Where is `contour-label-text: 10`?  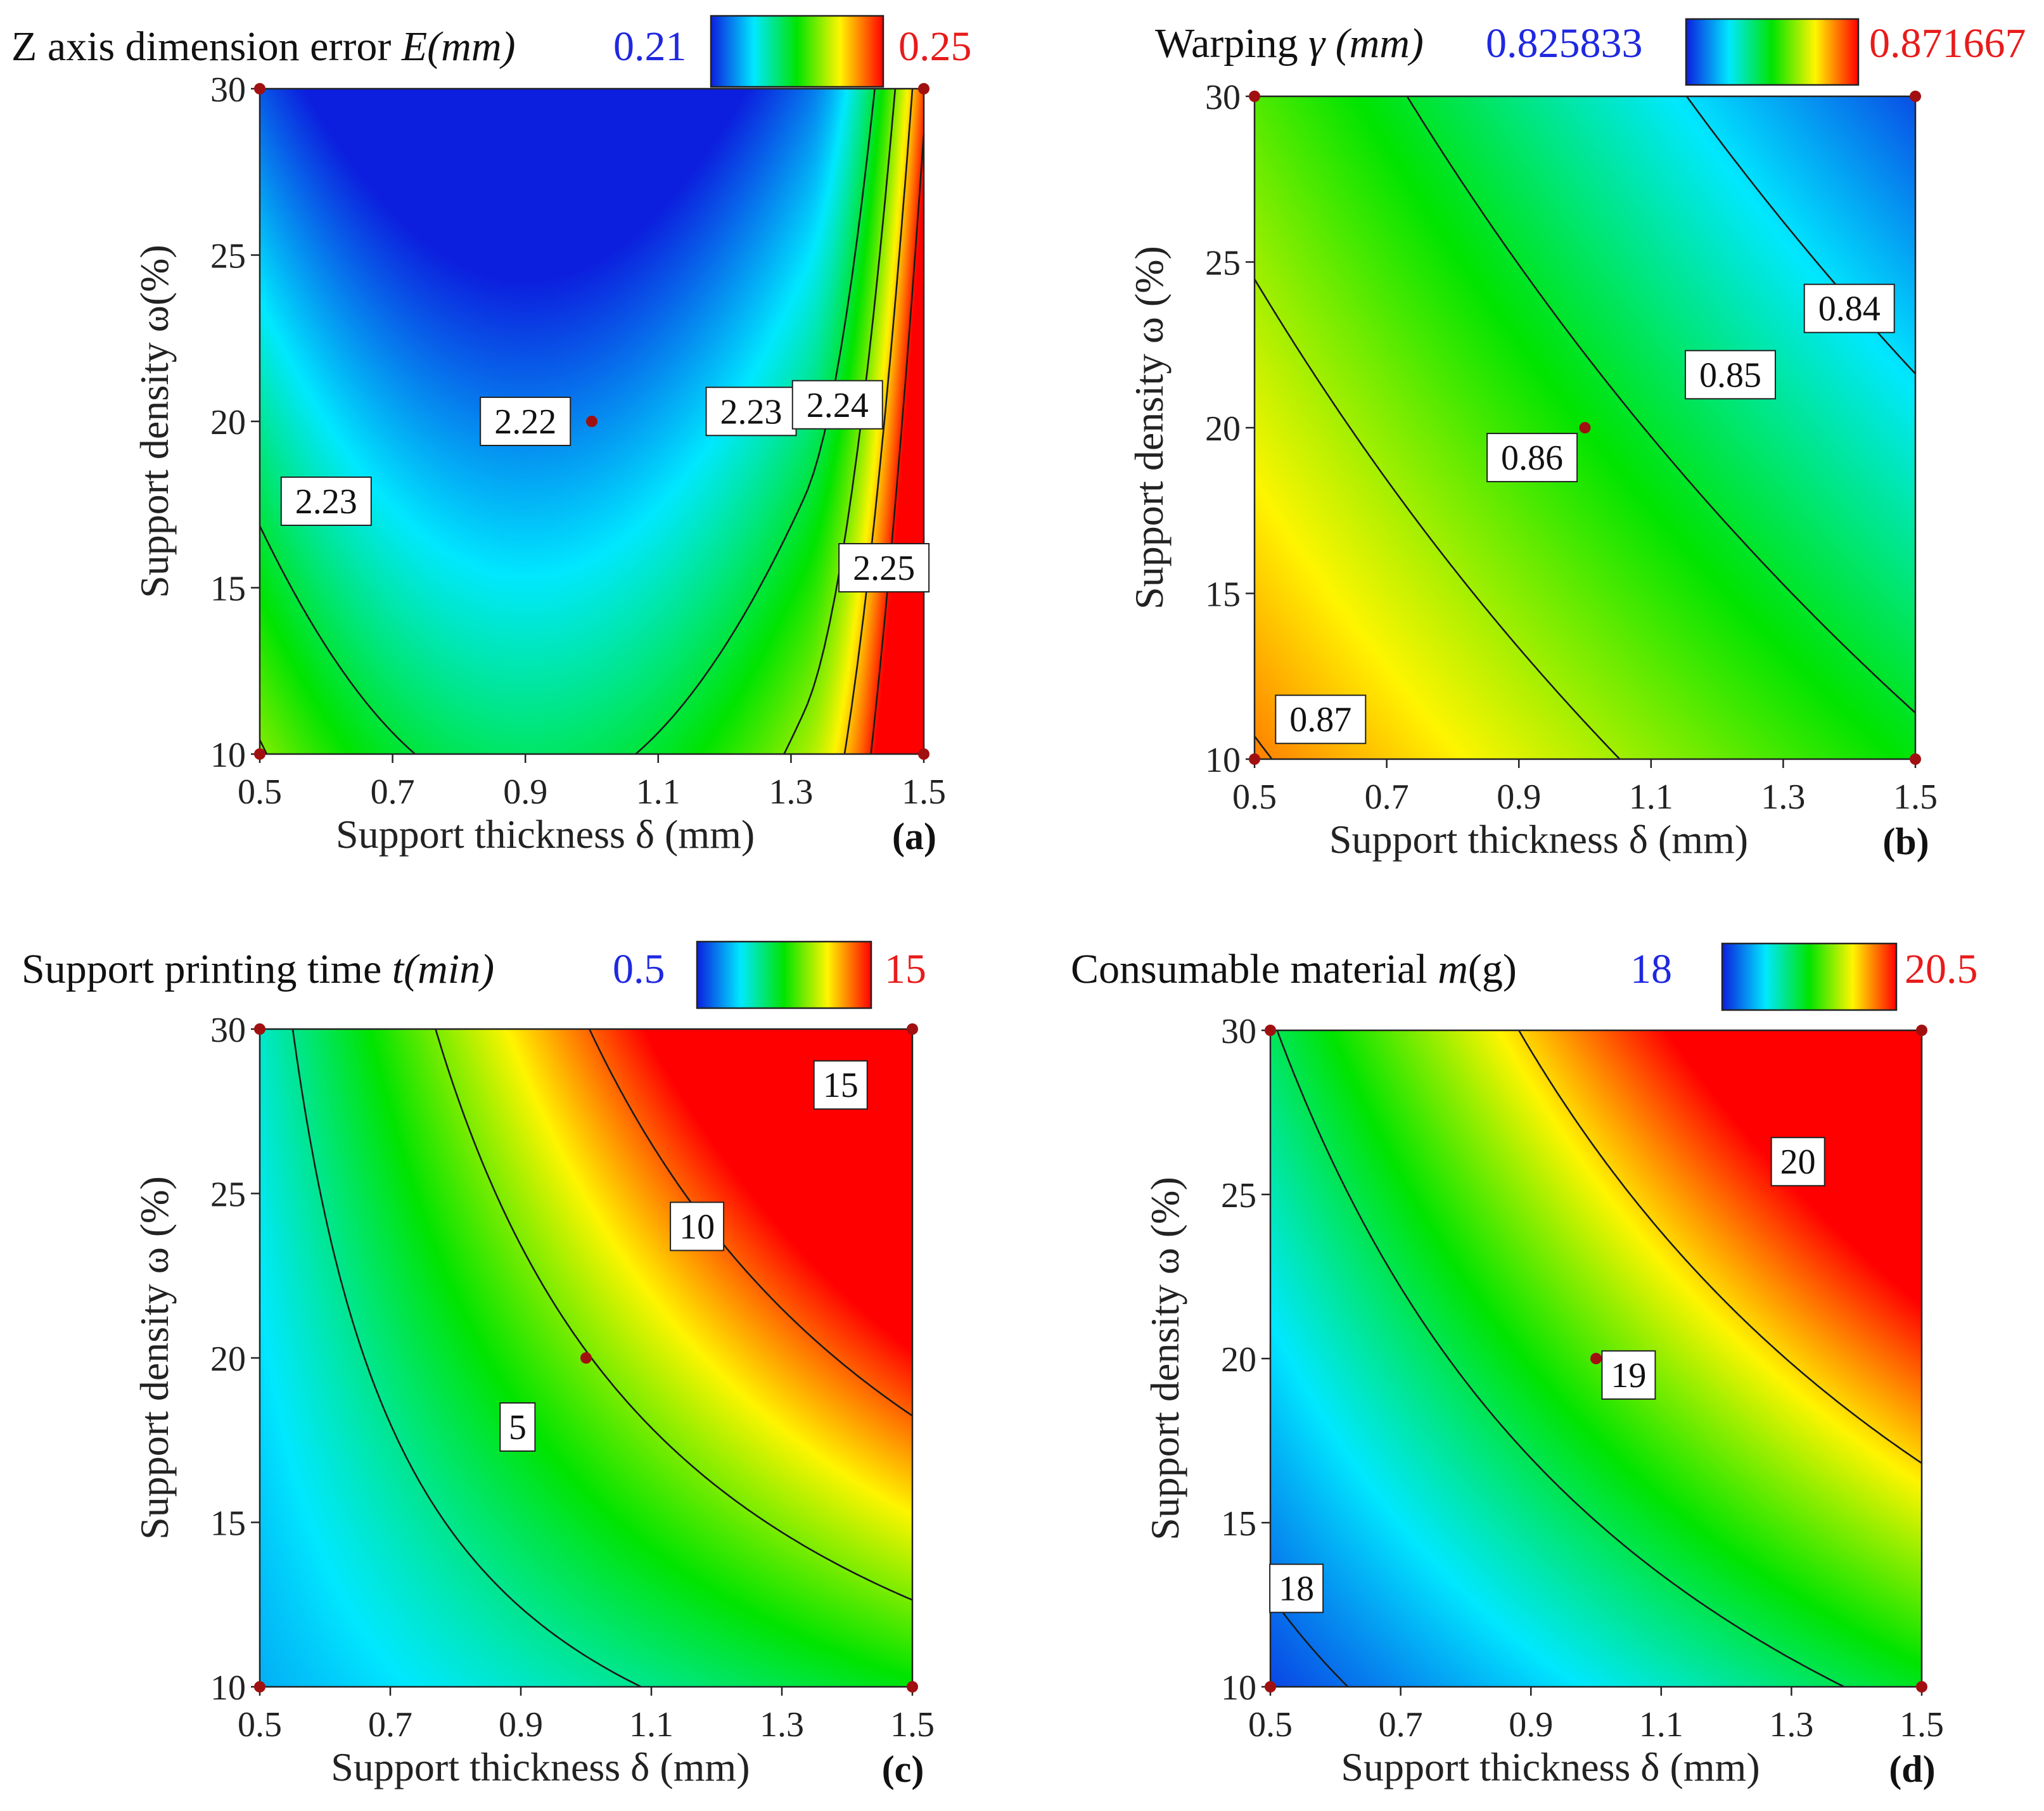
contour-label-text: 10 is located at coordinates (697, 1226).